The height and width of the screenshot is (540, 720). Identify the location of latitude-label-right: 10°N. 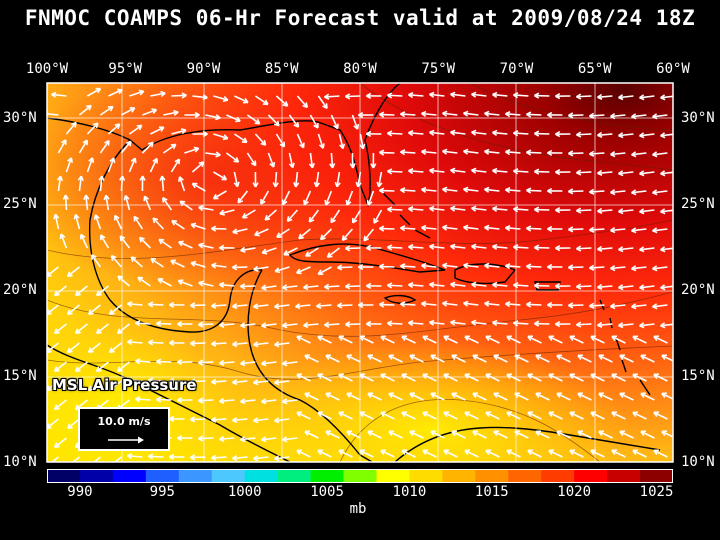
(698, 462).